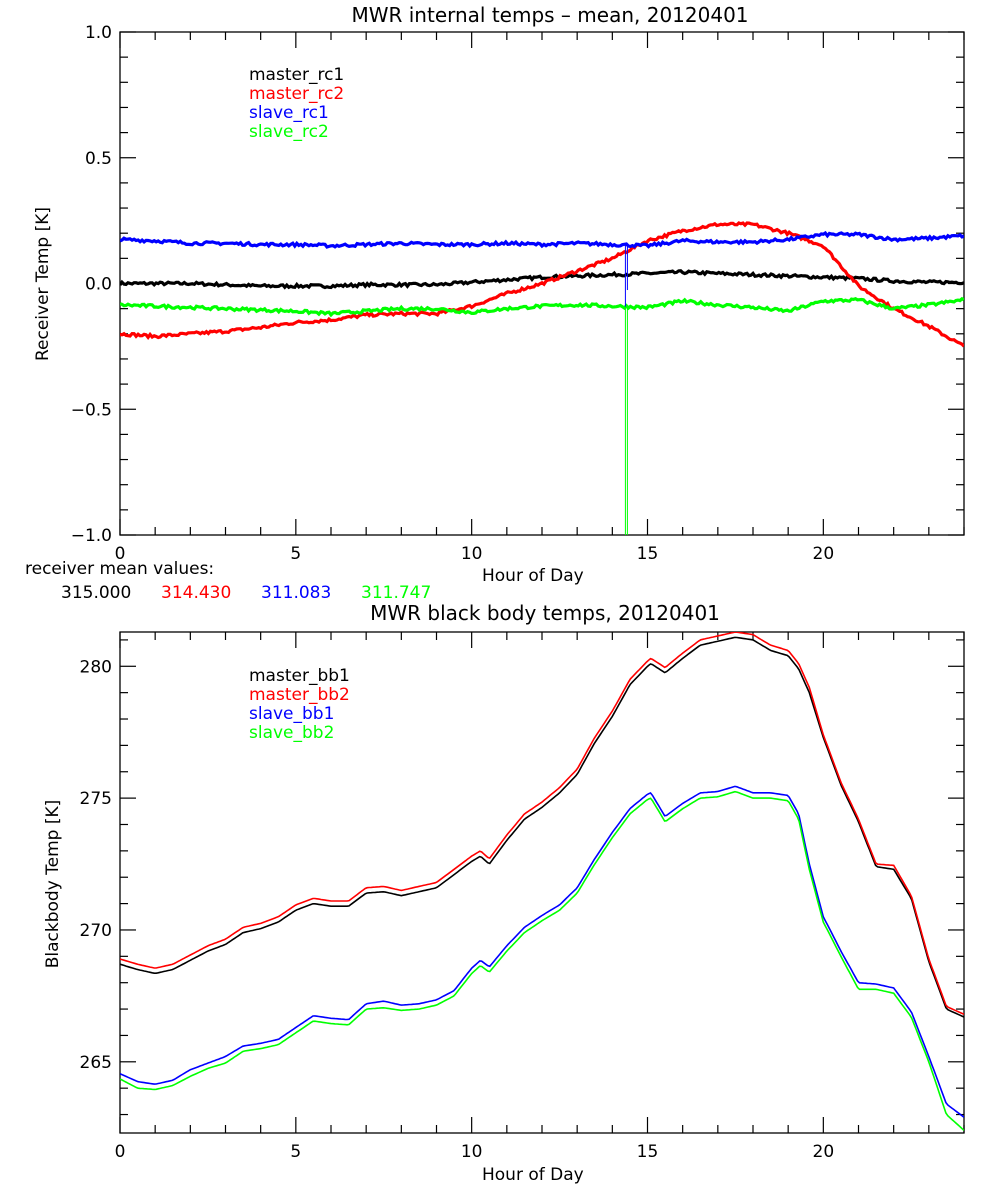 The height and width of the screenshot is (1200, 1000). Describe the element at coordinates (98, 159) in the screenshot. I see `y-tick-label: 0.5` at that location.